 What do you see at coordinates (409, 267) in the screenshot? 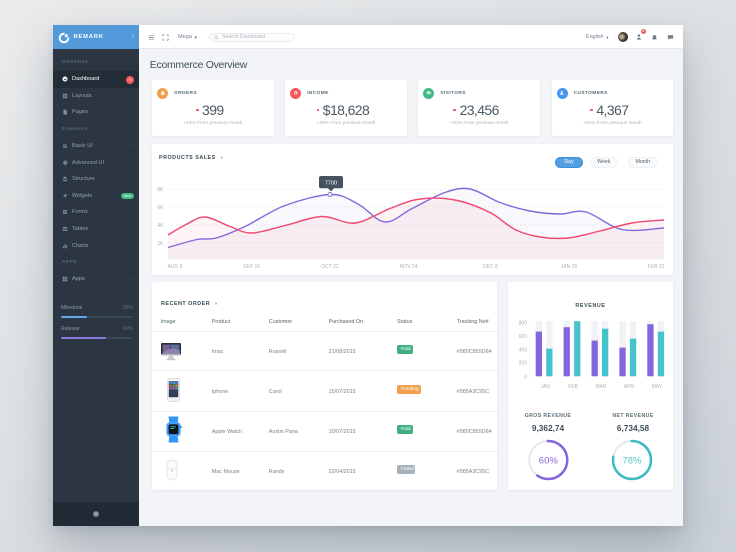
I see `svg-text: NOV 24` at bounding box center [409, 267].